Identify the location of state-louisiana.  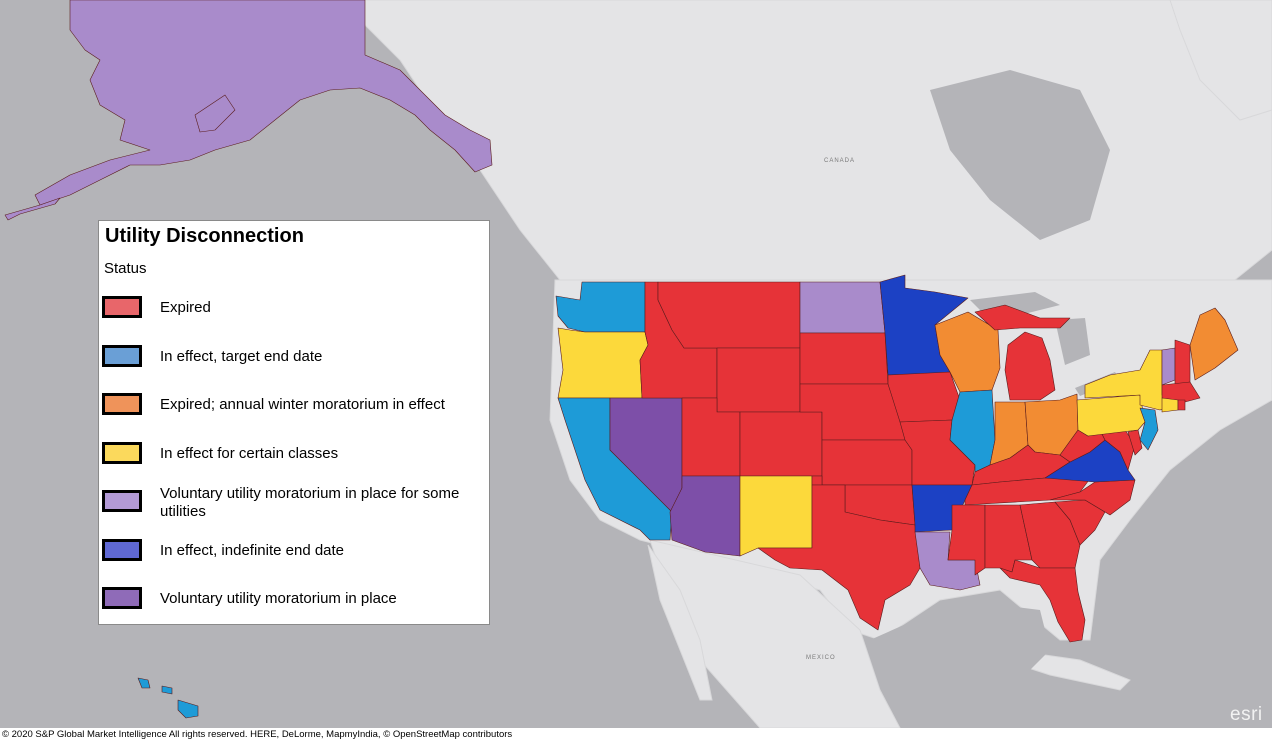
(947, 561).